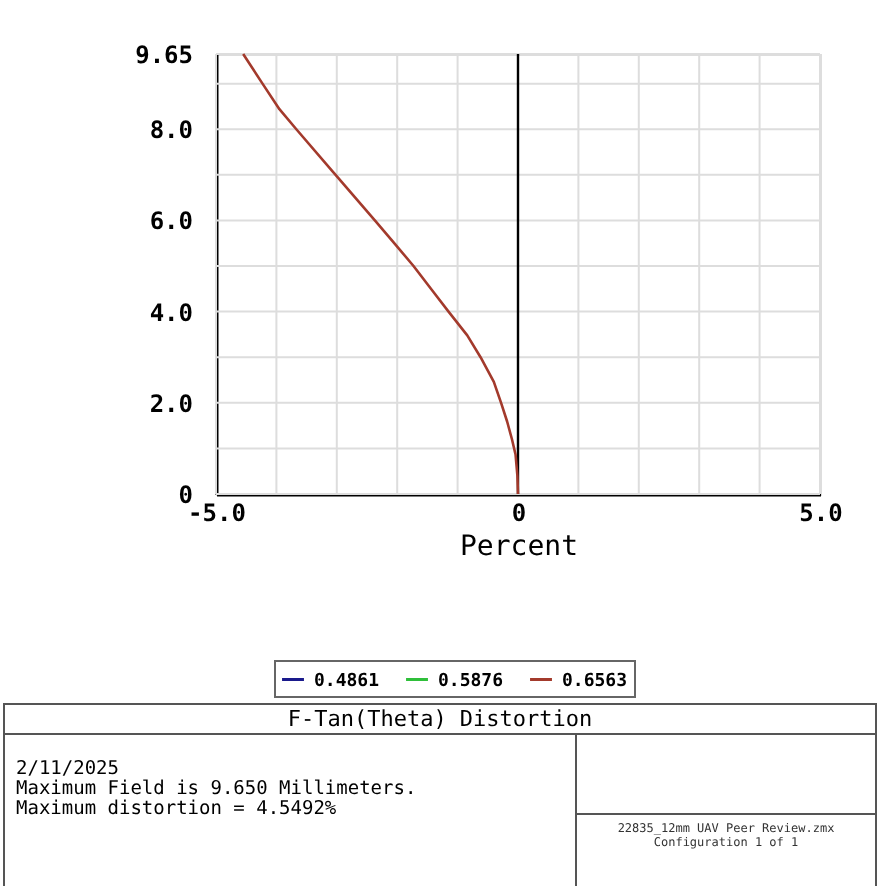  Describe the element at coordinates (171, 221) in the screenshot. I see `y-tick-label: 6.0` at that location.